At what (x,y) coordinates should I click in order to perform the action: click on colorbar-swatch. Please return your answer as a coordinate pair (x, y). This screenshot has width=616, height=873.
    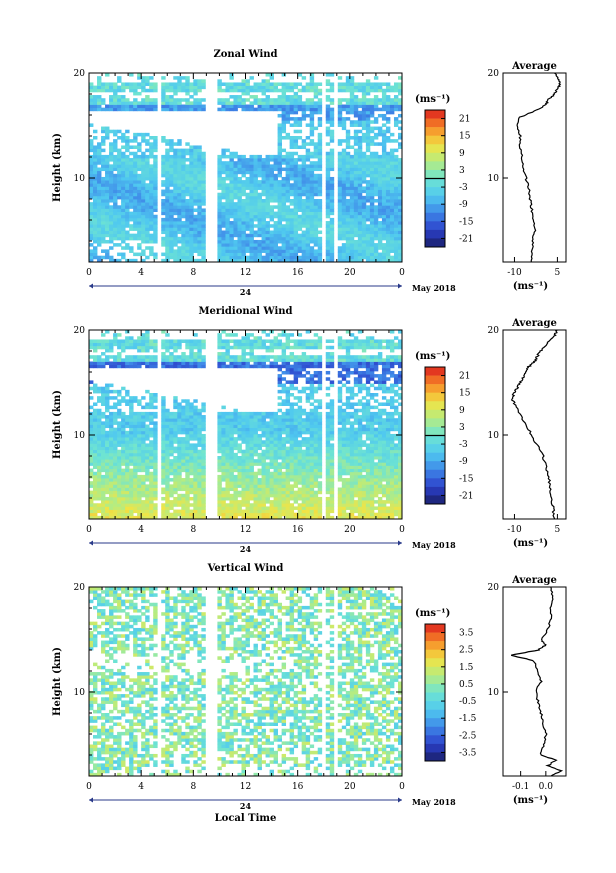
    Looking at the image, I should click on (435, 114).